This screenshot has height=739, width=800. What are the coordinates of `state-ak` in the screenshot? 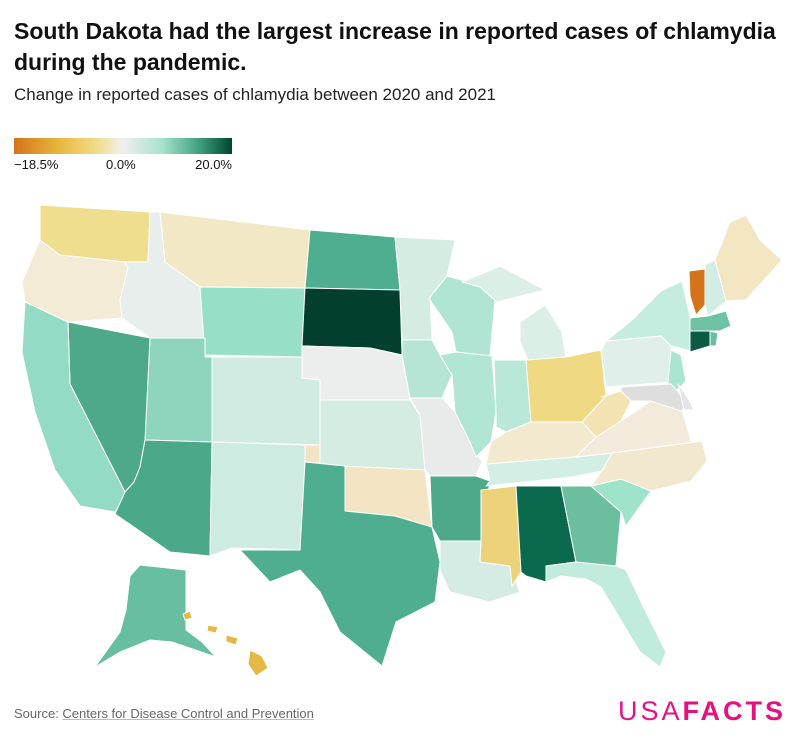 It's located at (155, 616).